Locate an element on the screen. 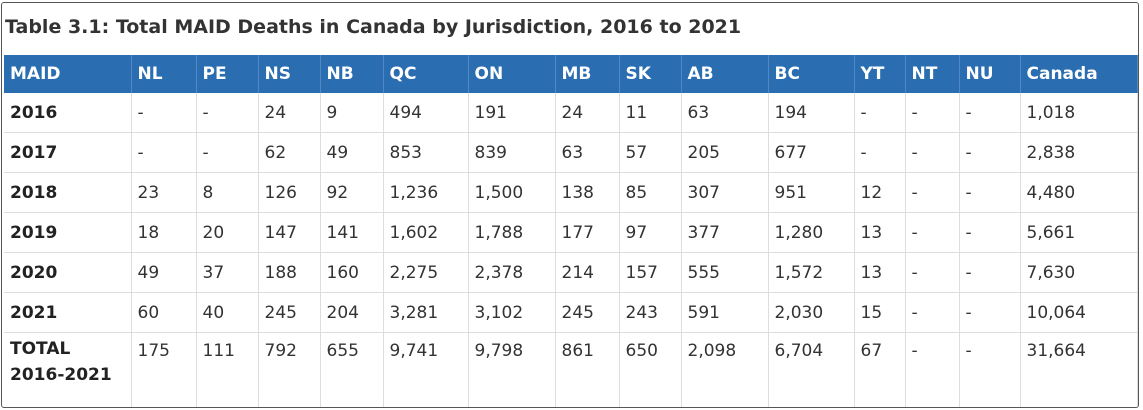 The image size is (1143, 410). table-cell: 157 is located at coordinates (650, 272).